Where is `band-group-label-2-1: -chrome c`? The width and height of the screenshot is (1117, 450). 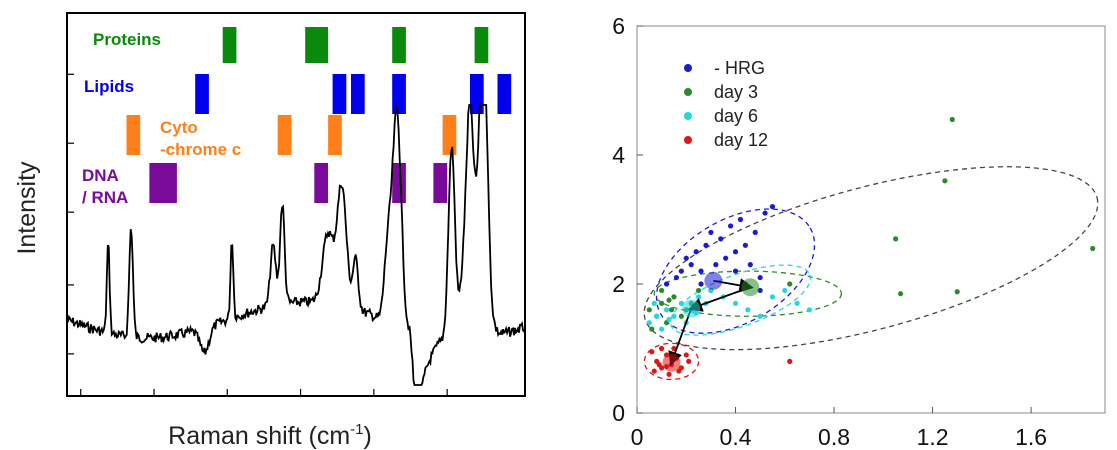
band-group-label-2-1: -chrome c is located at coordinates (200, 149).